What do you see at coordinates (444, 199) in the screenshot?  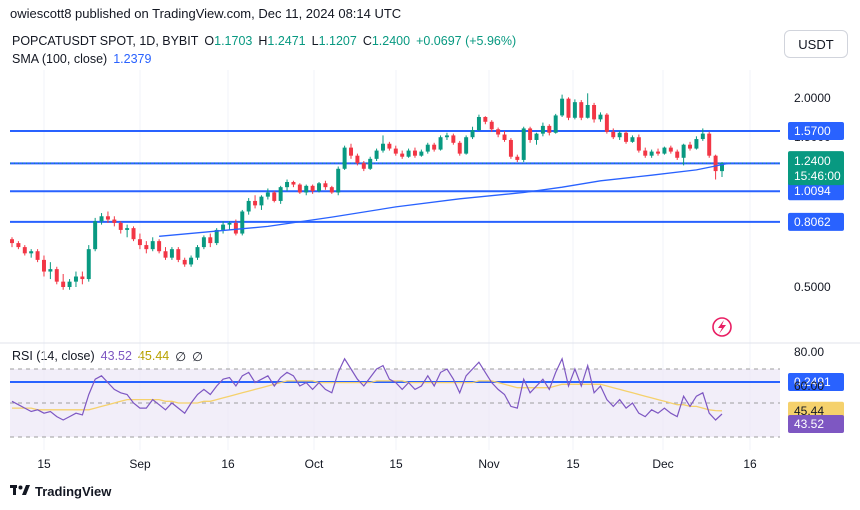 I see `sma-line` at bounding box center [444, 199].